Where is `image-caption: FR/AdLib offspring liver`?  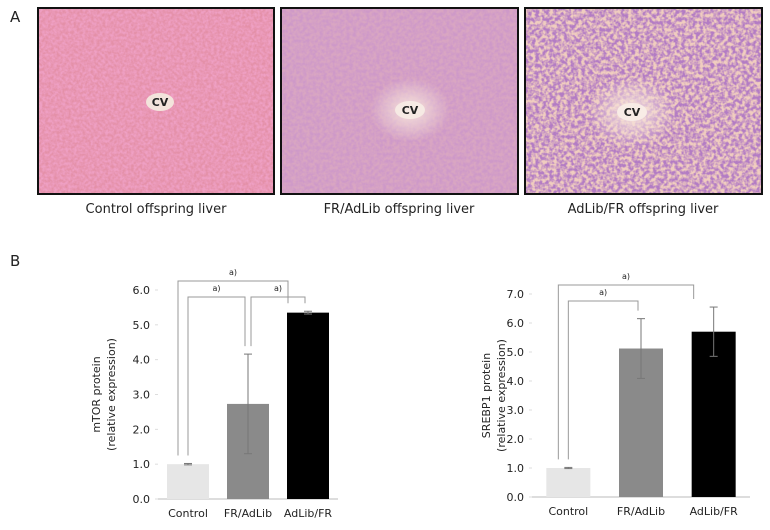
image-caption: FR/AdLib offspring liver is located at coordinates (399, 209).